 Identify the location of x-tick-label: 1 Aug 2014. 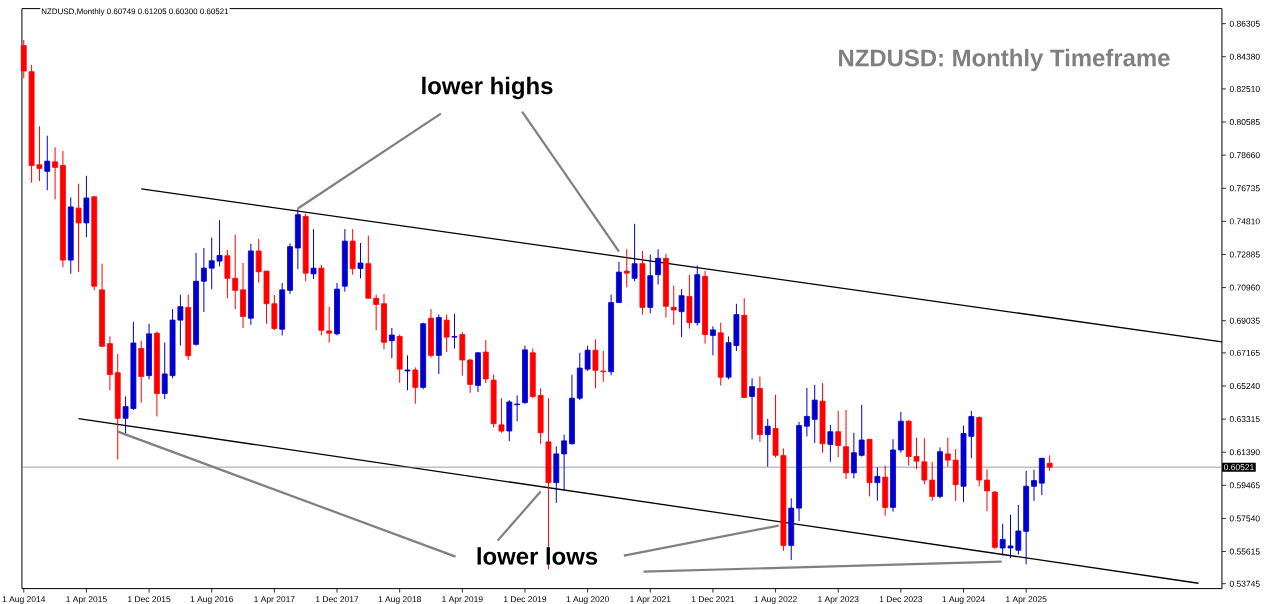
(24, 600).